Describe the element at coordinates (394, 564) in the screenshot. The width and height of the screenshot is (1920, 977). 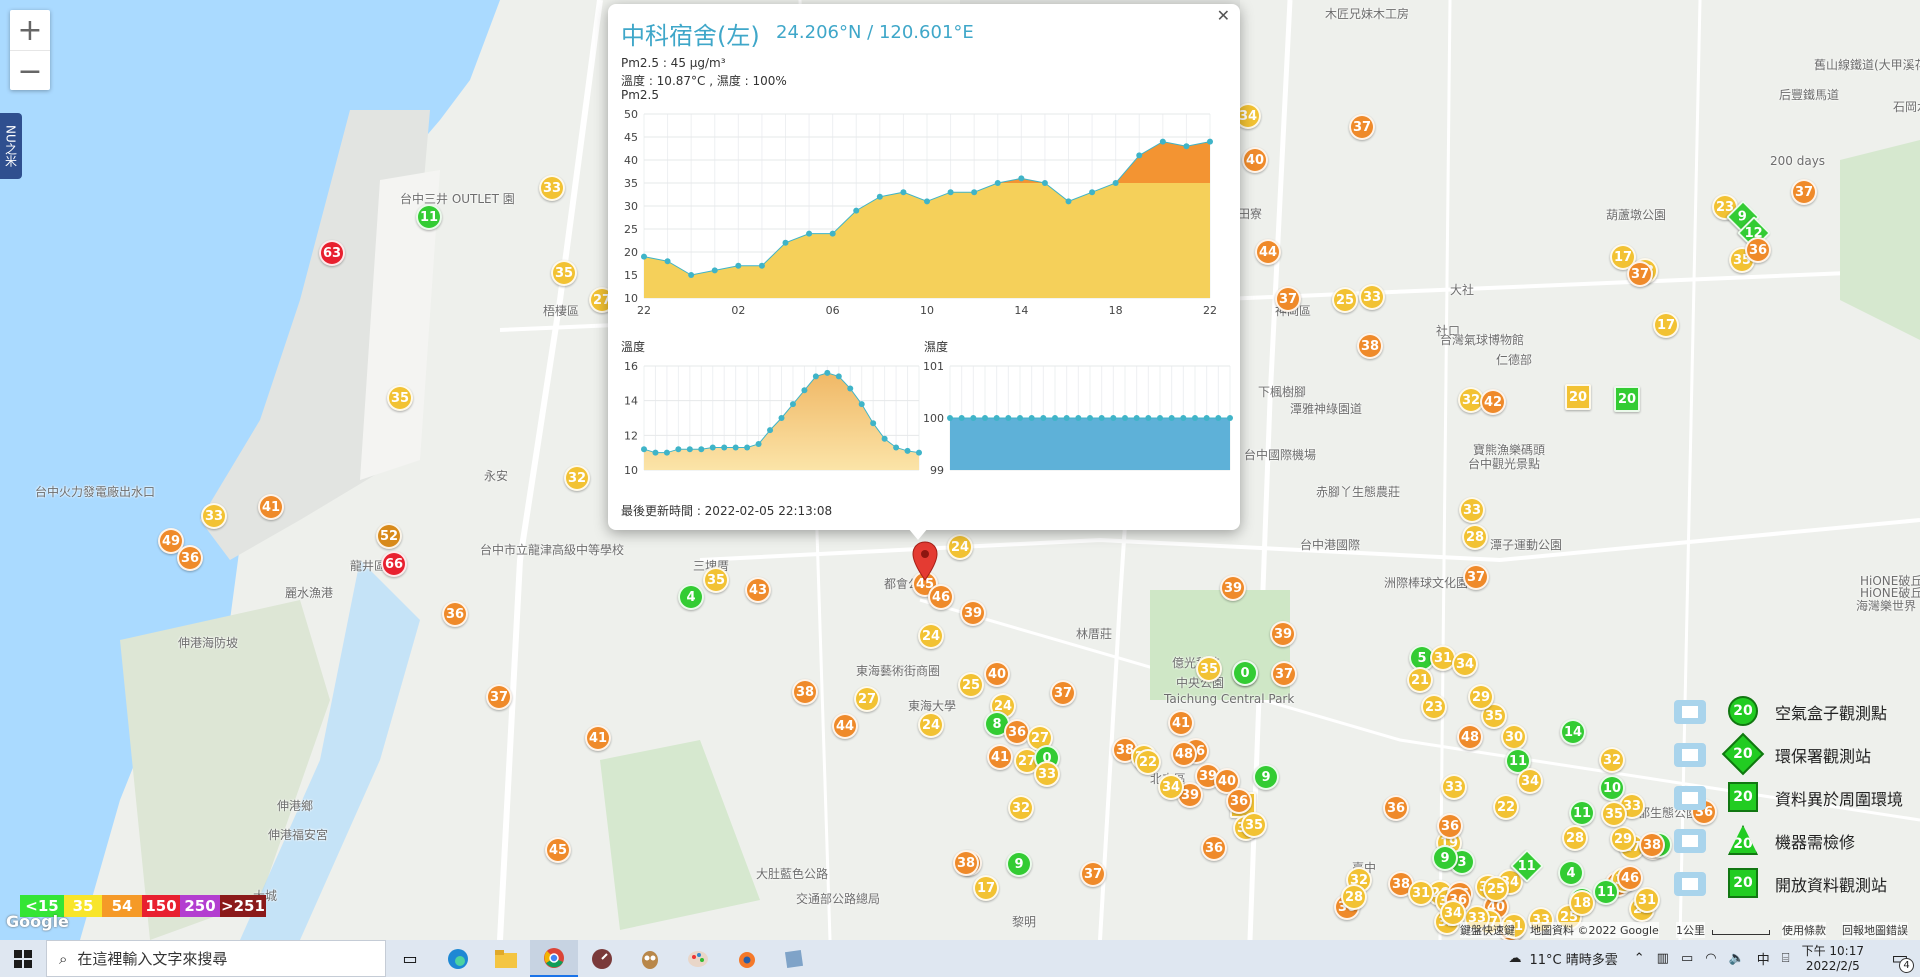
I see `station-marker: 66` at that location.